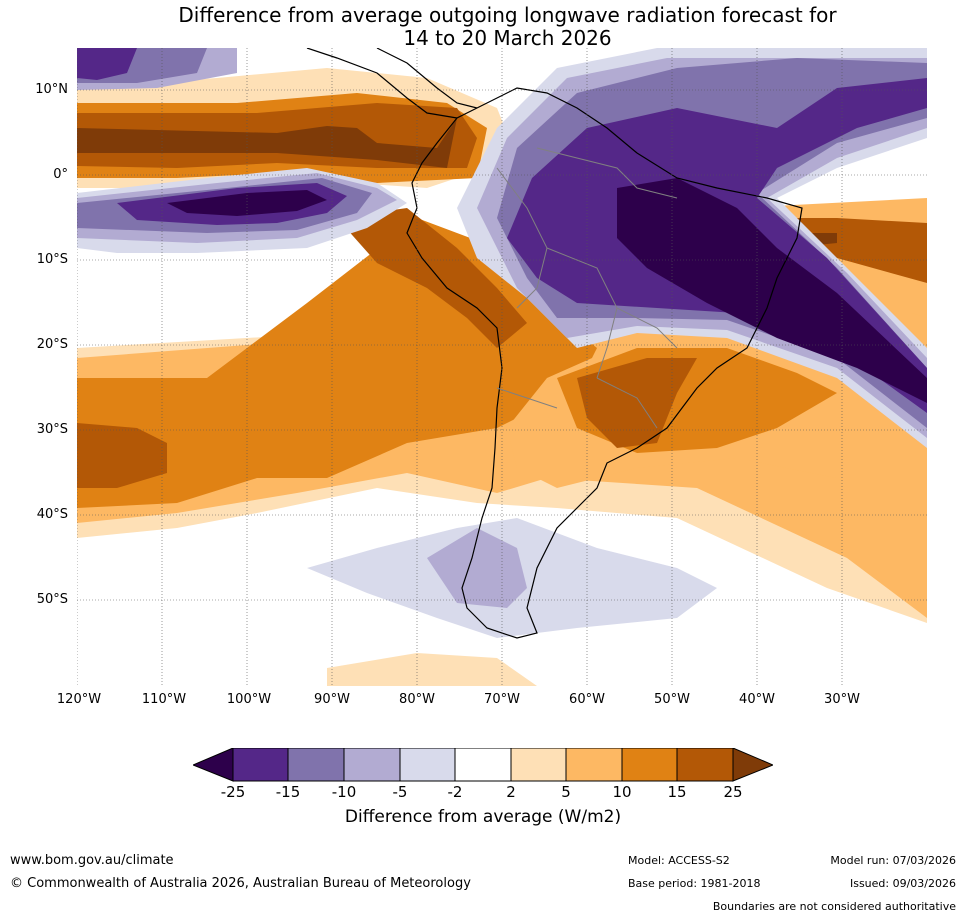 The width and height of the screenshot is (965, 919). I want to click on colorbar-tick: 10, so click(622, 792).